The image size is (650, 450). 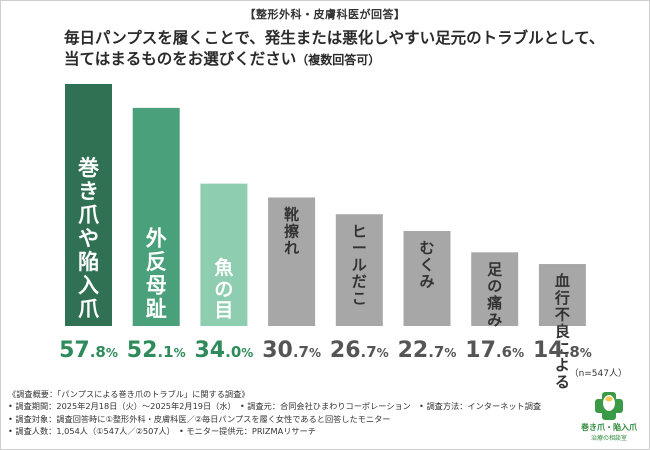 What do you see at coordinates (88, 238) in the screenshot?
I see `bar-category-label: 巻き爪や陥入爪` at bounding box center [88, 238].